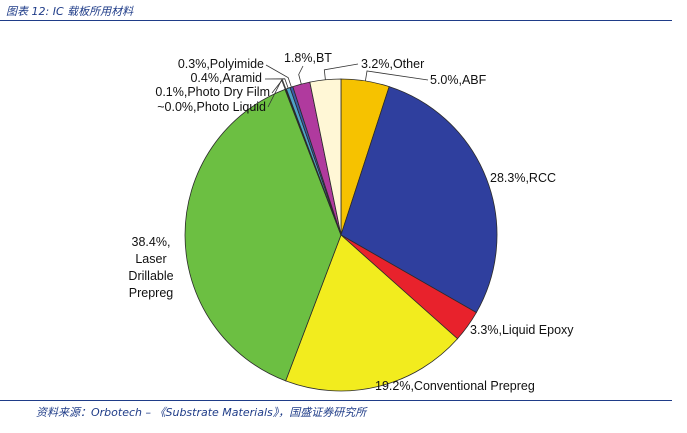  What do you see at coordinates (211, 107) in the screenshot?
I see `label-photo-liquid: ~0.0%,Photo Liquid` at bounding box center [211, 107].